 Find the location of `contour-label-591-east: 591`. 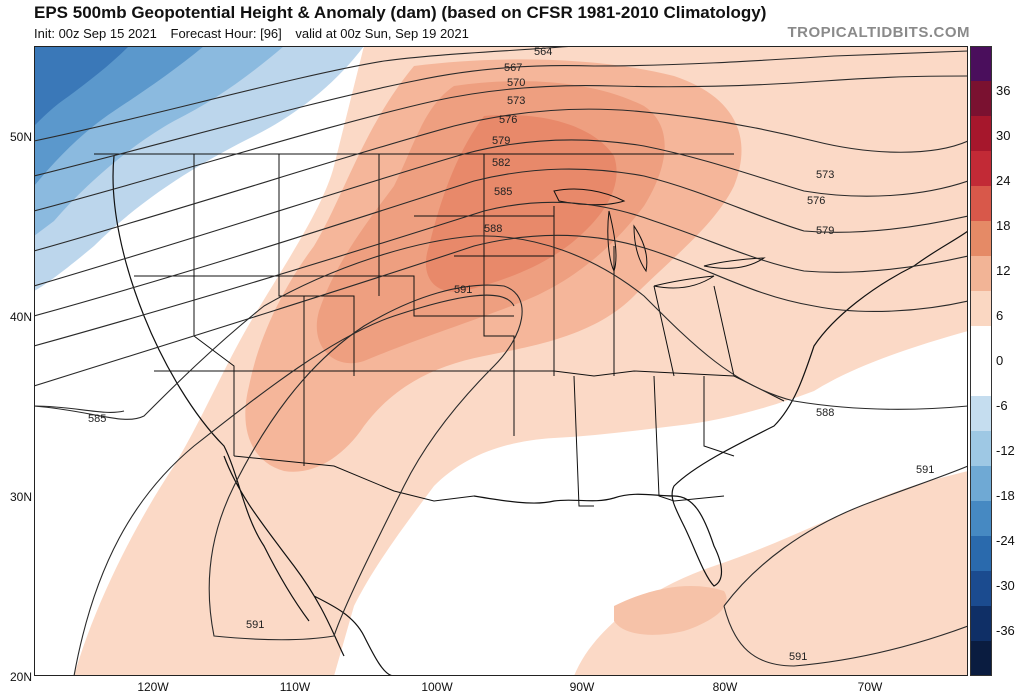

contour-label-591-east: 591 is located at coordinates (925, 470).